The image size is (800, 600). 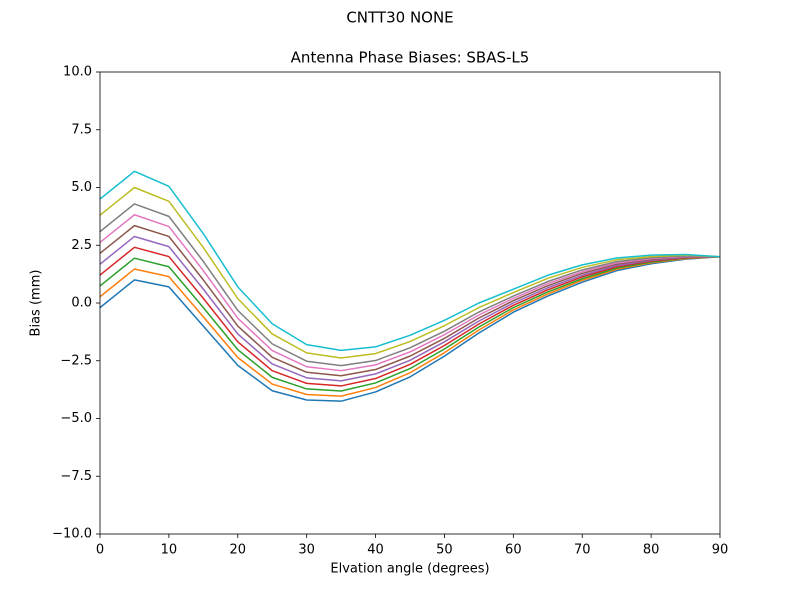 I want to click on y-tick-label: −7.5, so click(x=76, y=476).